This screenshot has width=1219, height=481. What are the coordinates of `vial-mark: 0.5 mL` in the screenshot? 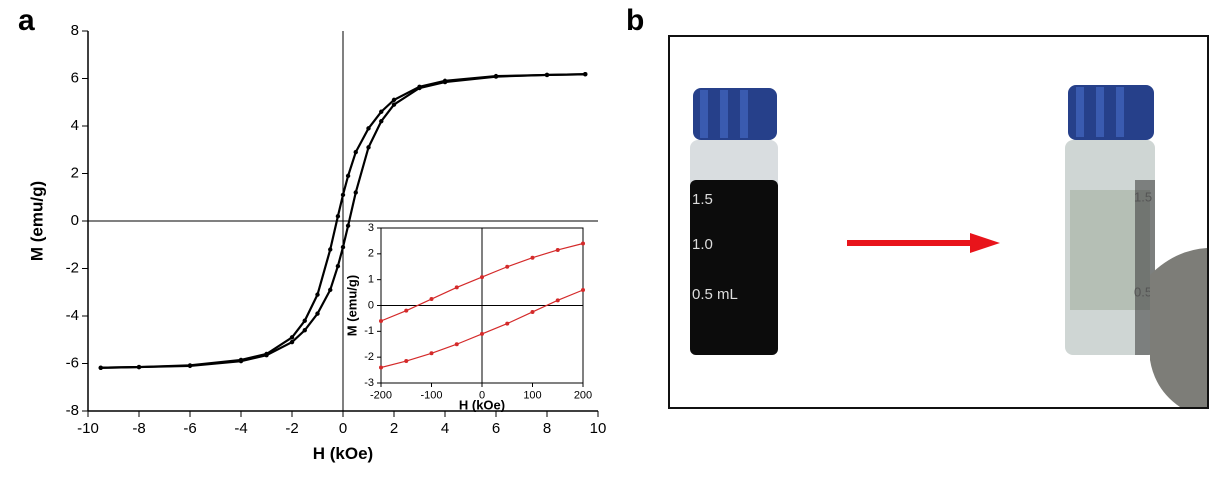 It's located at (715, 294).